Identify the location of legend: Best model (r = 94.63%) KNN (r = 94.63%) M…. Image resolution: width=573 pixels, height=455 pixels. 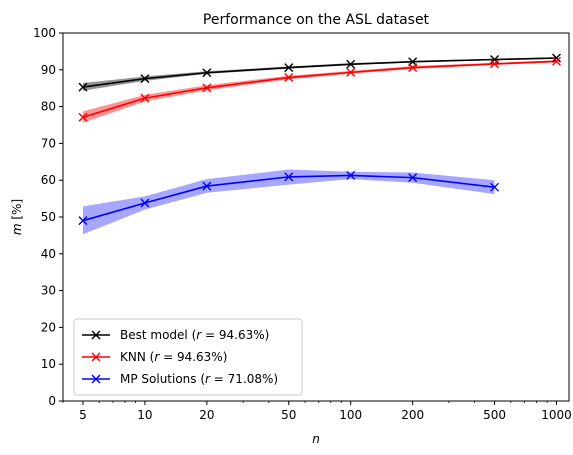
(188, 357).